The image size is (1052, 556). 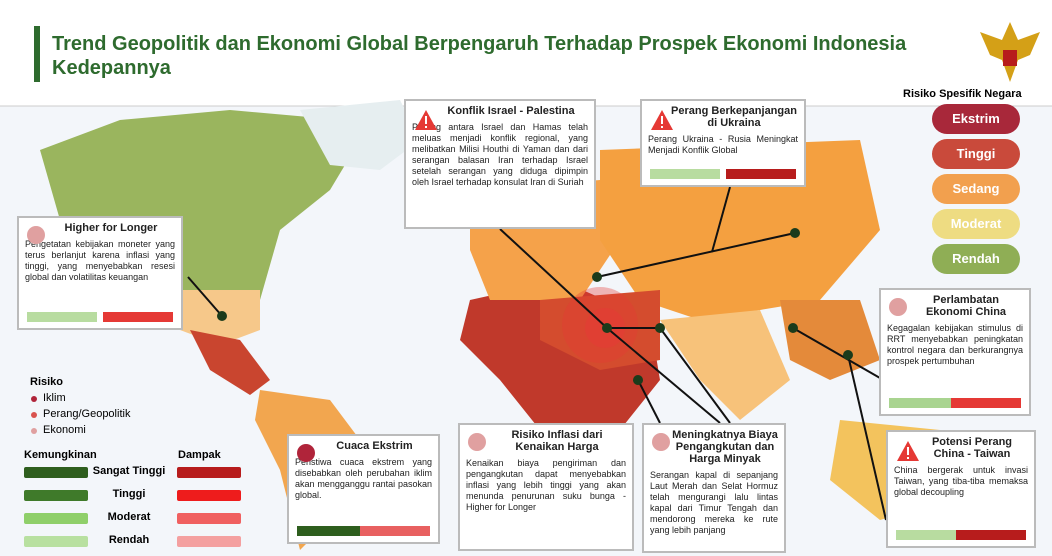 I want to click on box-title: Potensi Perang China - Taiwan, so click(x=972, y=448).